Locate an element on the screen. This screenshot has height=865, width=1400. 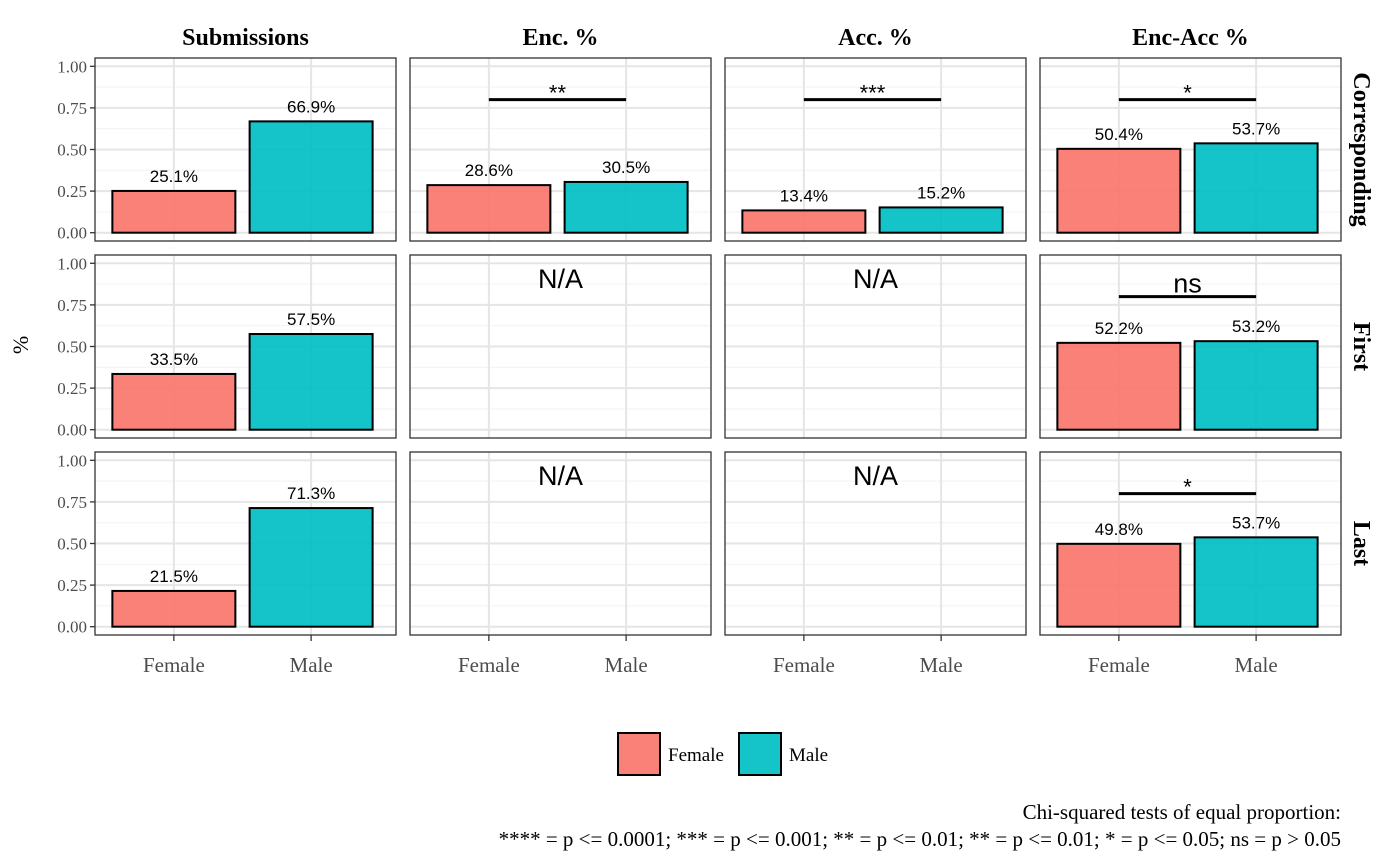
panel-corresponding-submissions: 25.1% 66.9% 0.00 0.25 0.50 0.75 1.00 is located at coordinates (227, 150).